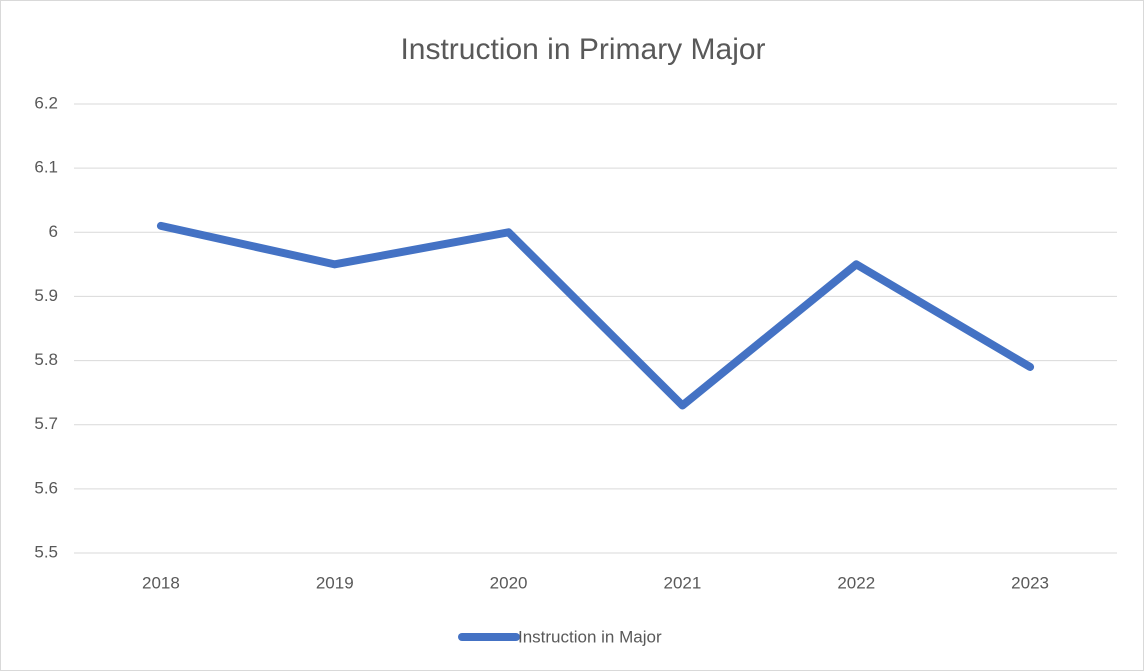 This screenshot has width=1145, height=672. Describe the element at coordinates (46, 167) in the screenshot. I see `y-tick-label: 6.1` at that location.